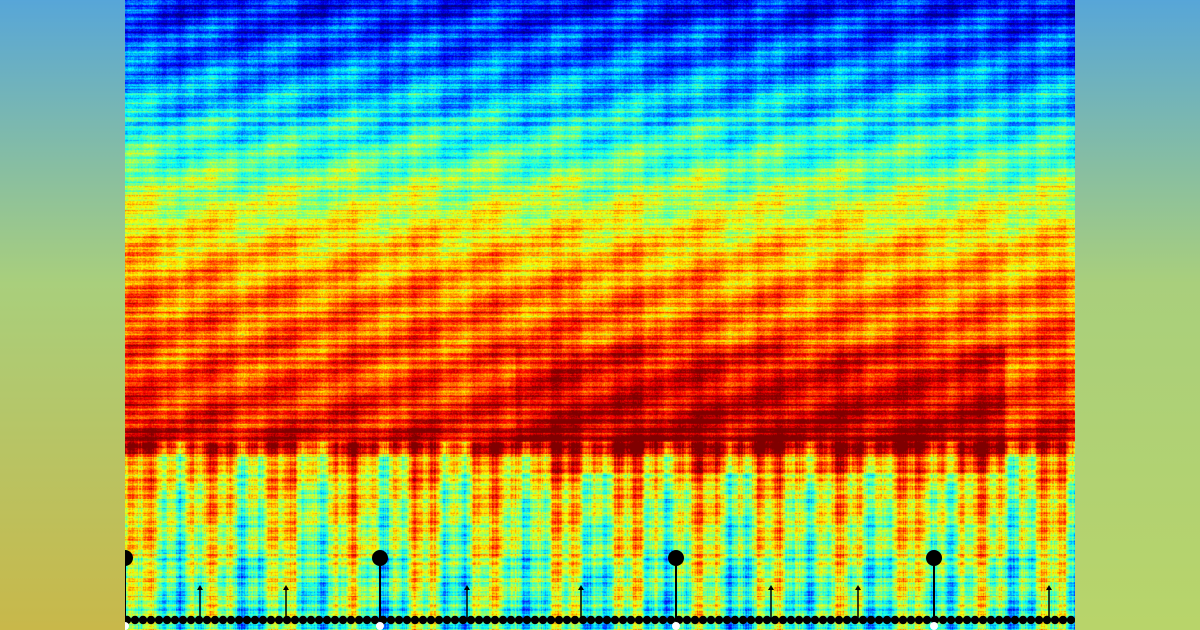 Image resolution: width=1200 pixels, height=630 pixels. I want to click on right-gradient-panel, so click(1137, 315).